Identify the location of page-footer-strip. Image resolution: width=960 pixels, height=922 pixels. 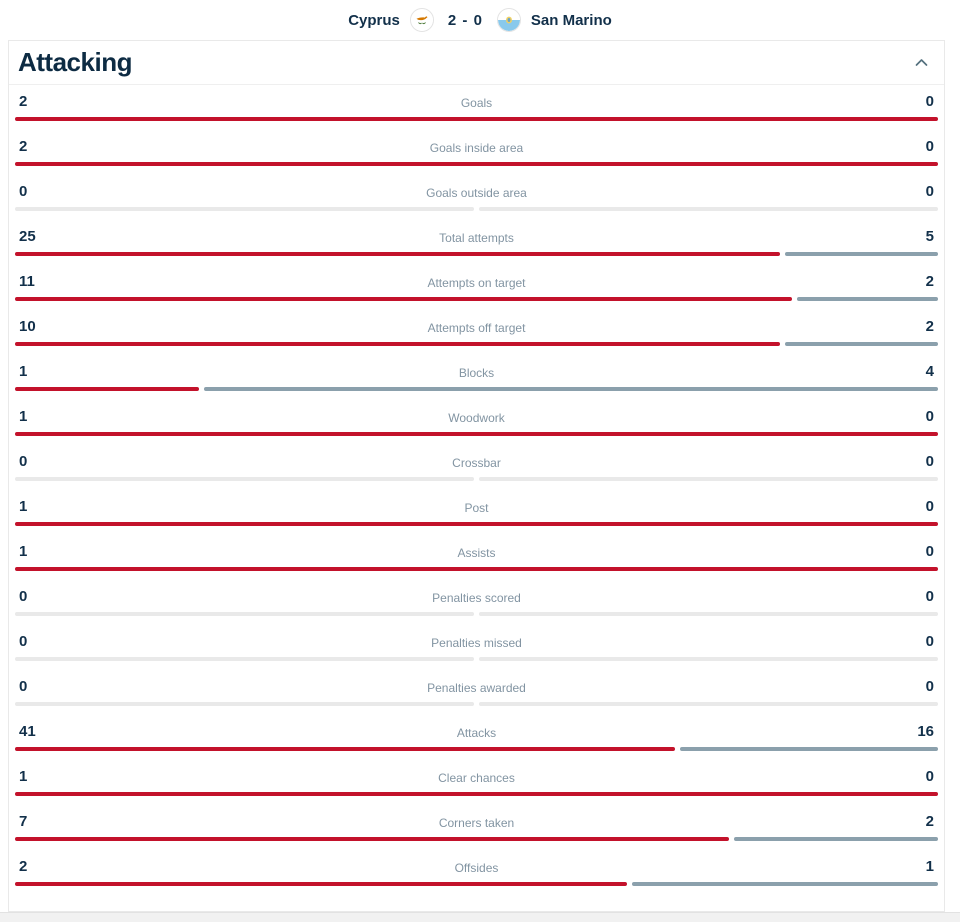
(480, 917).